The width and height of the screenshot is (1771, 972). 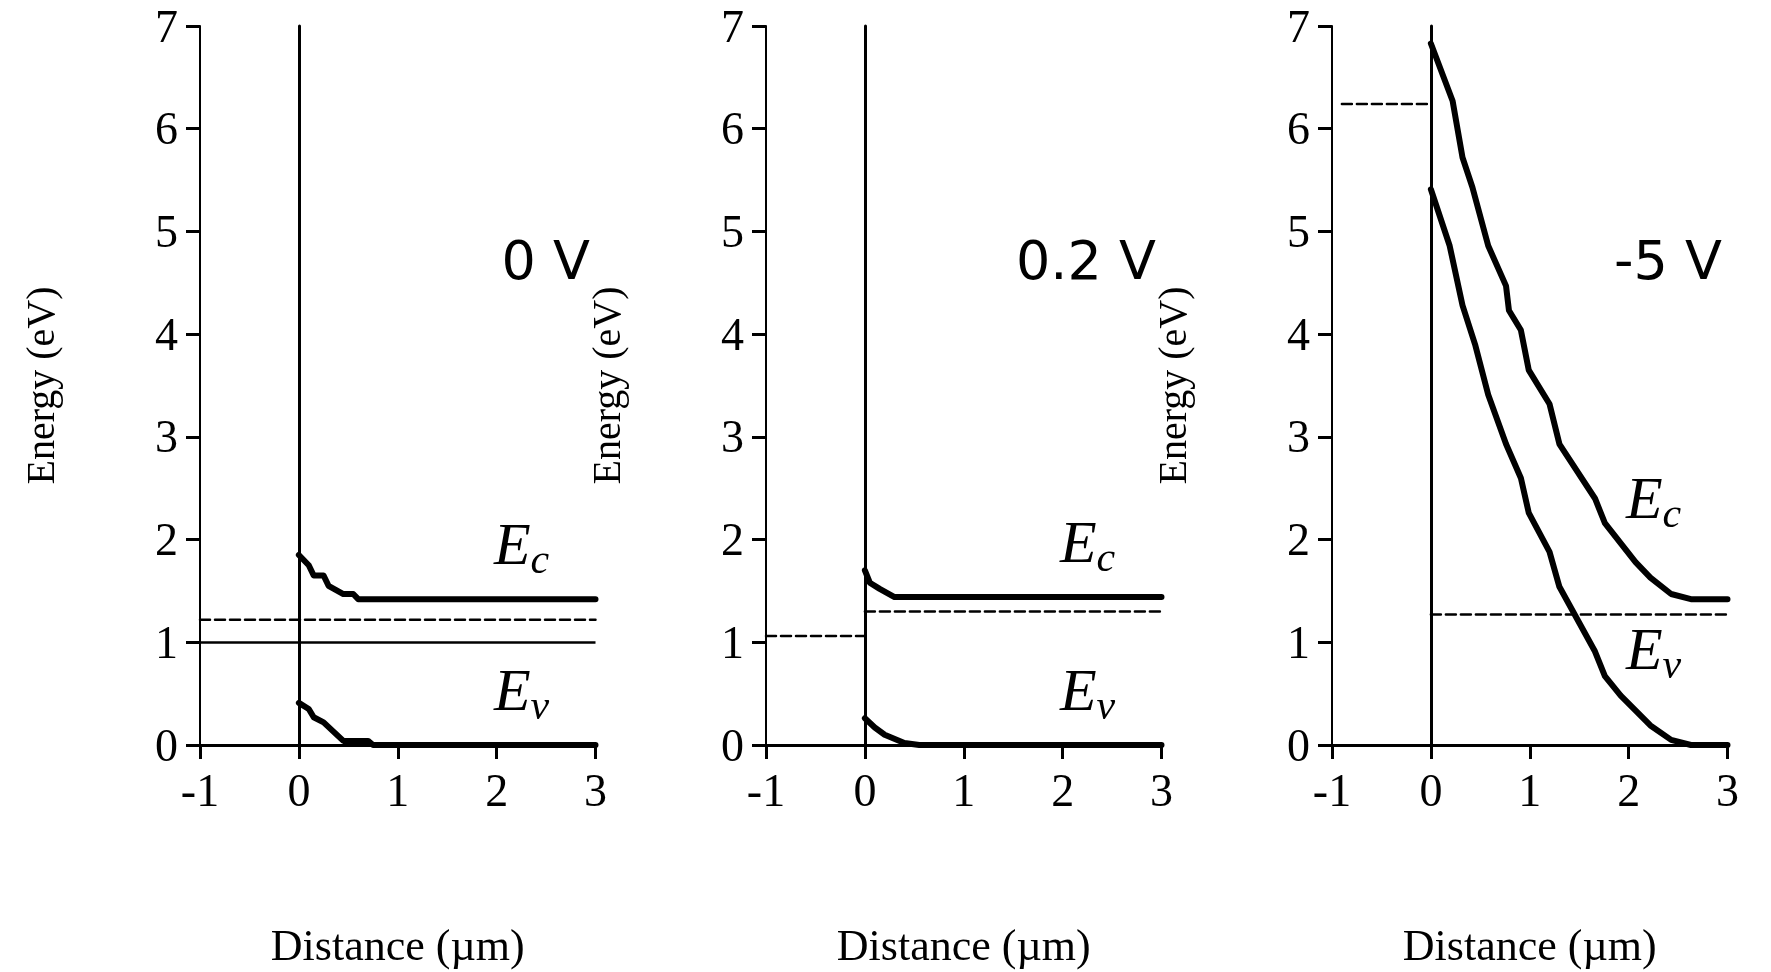 What do you see at coordinates (40, 385) in the screenshot?
I see `y-axis-title: Energy (eV)` at bounding box center [40, 385].